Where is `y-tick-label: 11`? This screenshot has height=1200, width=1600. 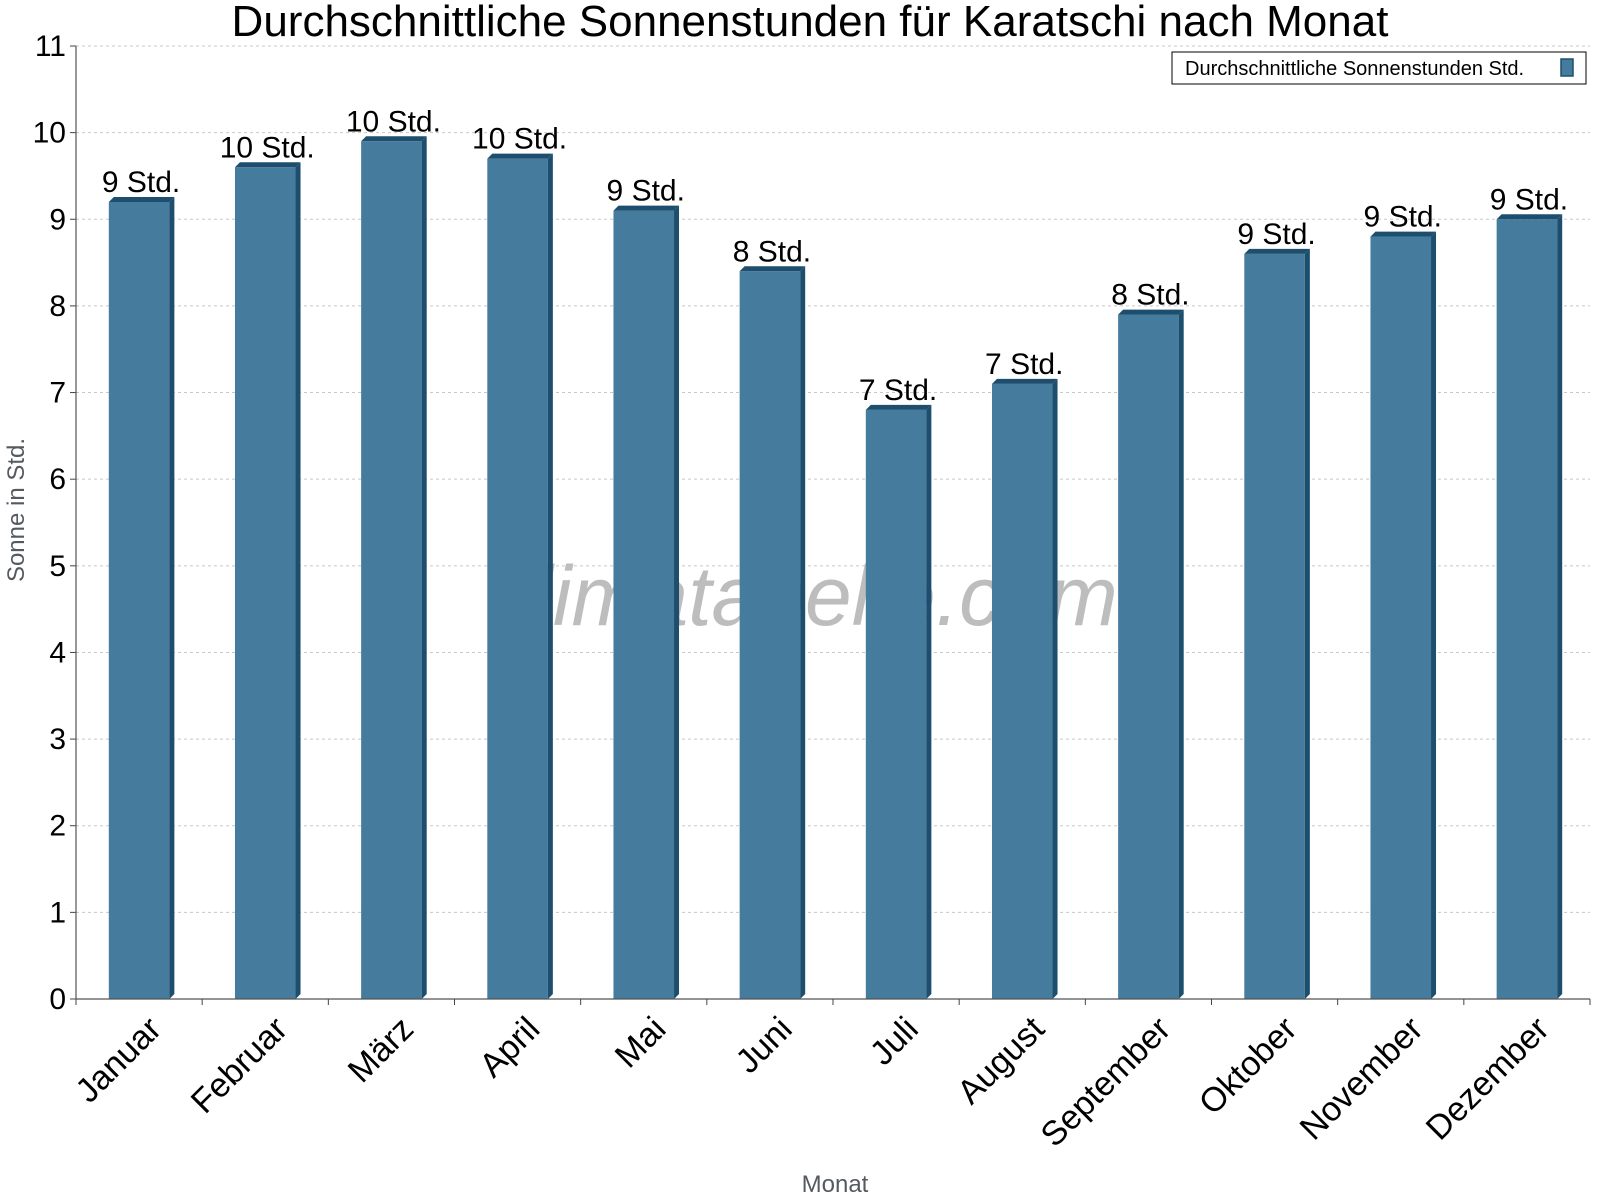 y-tick-label: 11 is located at coordinates (50, 46).